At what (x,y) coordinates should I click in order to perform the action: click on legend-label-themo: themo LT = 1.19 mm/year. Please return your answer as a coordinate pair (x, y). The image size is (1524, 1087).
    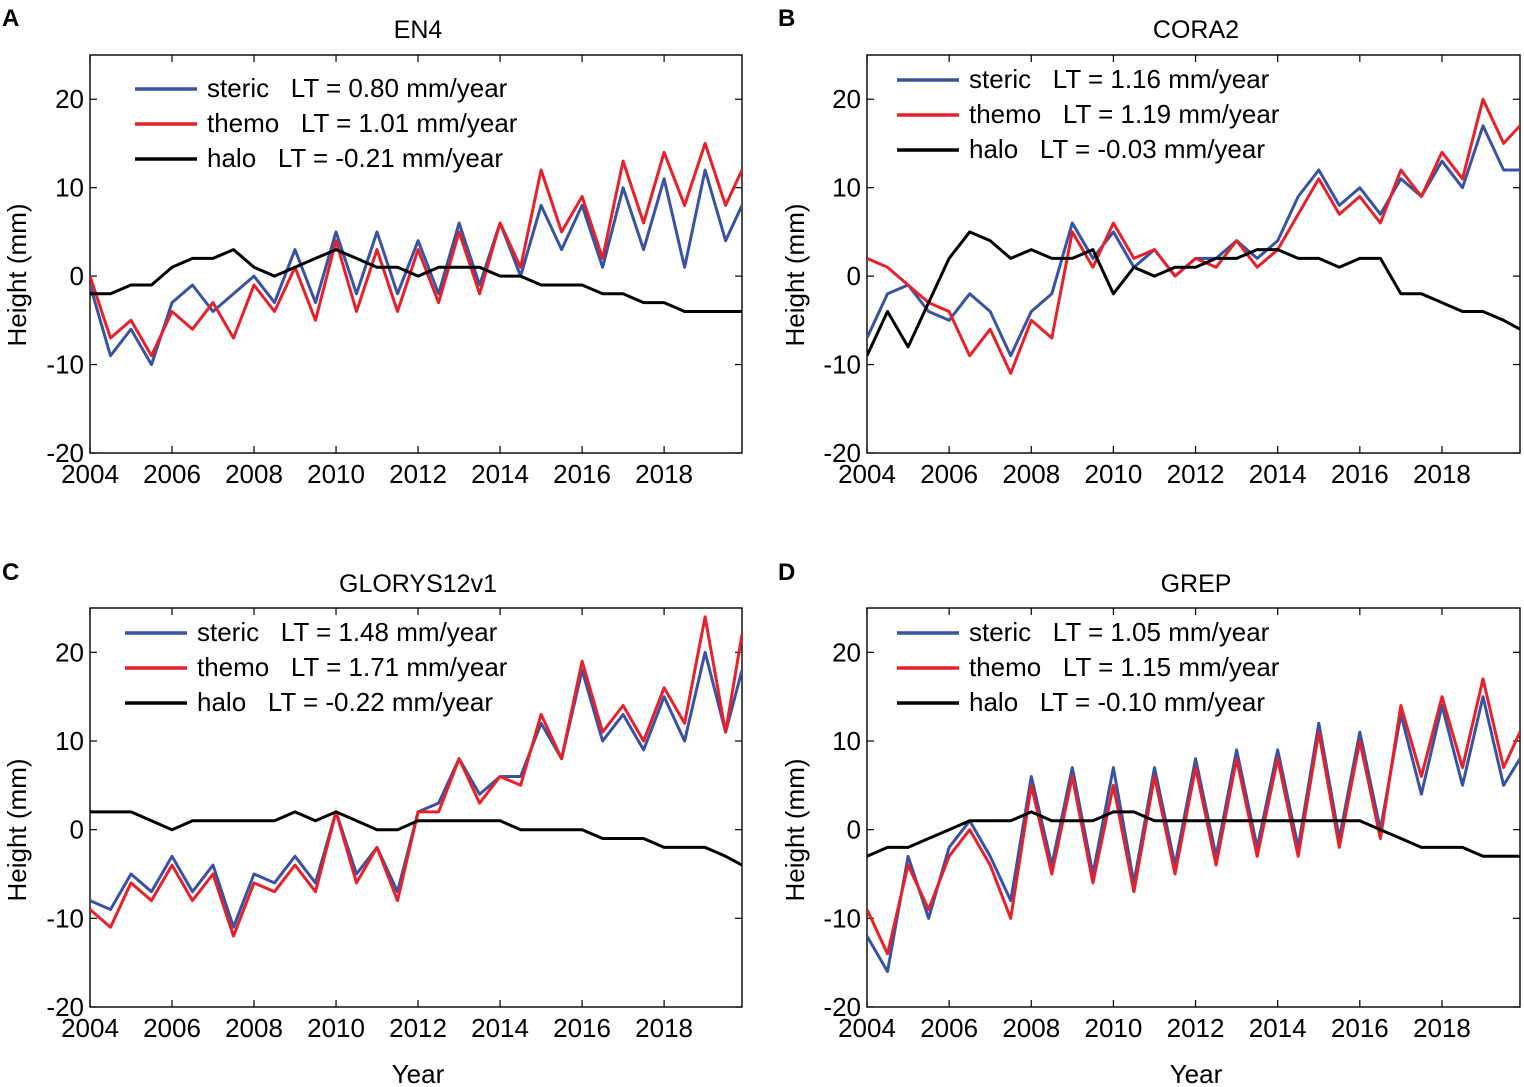
    Looking at the image, I should click on (1124, 114).